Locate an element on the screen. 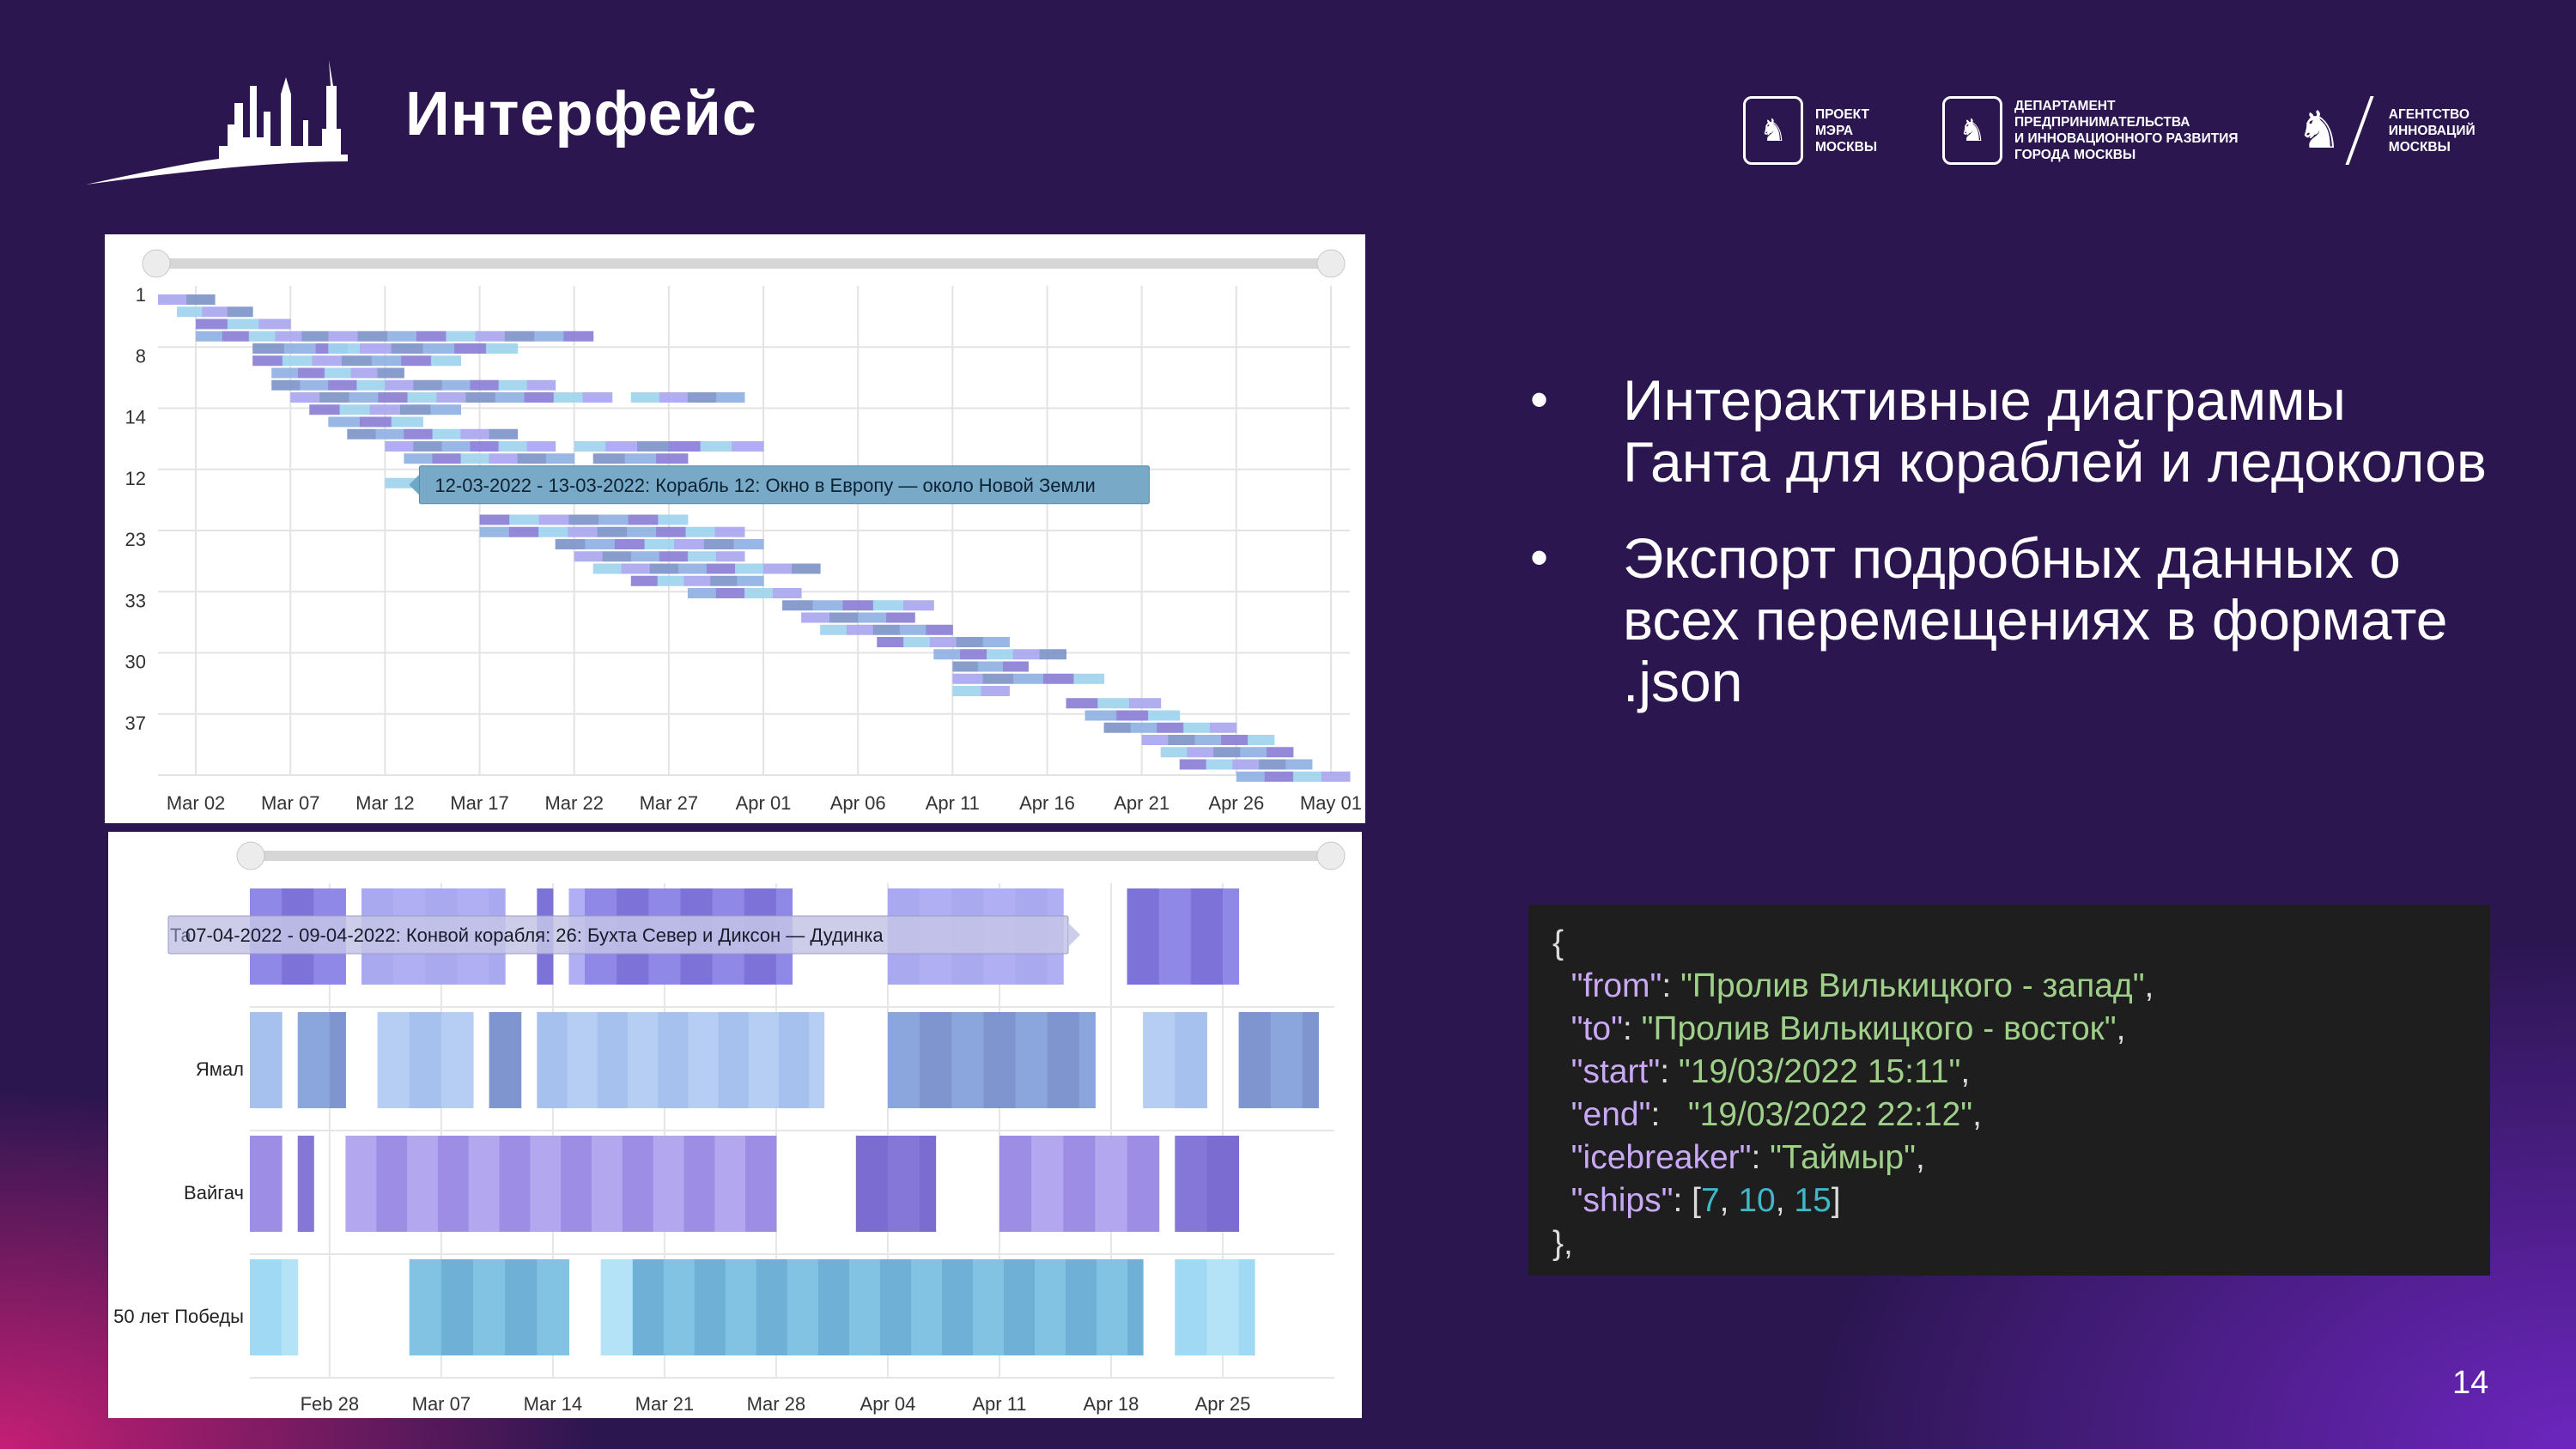 Image resolution: width=2576 pixels, height=1449 pixels. scrollbar-left-handle is located at coordinates (251, 855).